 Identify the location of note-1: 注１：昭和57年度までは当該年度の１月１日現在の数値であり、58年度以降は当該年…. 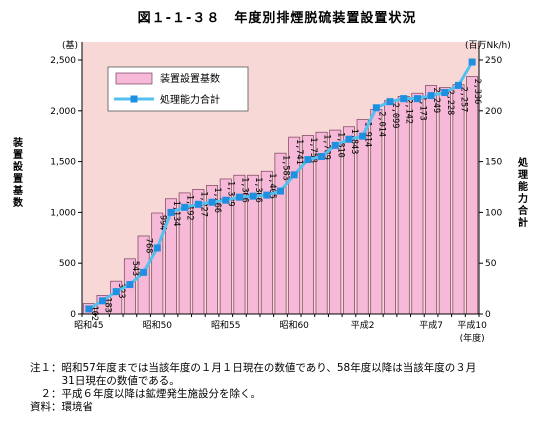
(253, 368).